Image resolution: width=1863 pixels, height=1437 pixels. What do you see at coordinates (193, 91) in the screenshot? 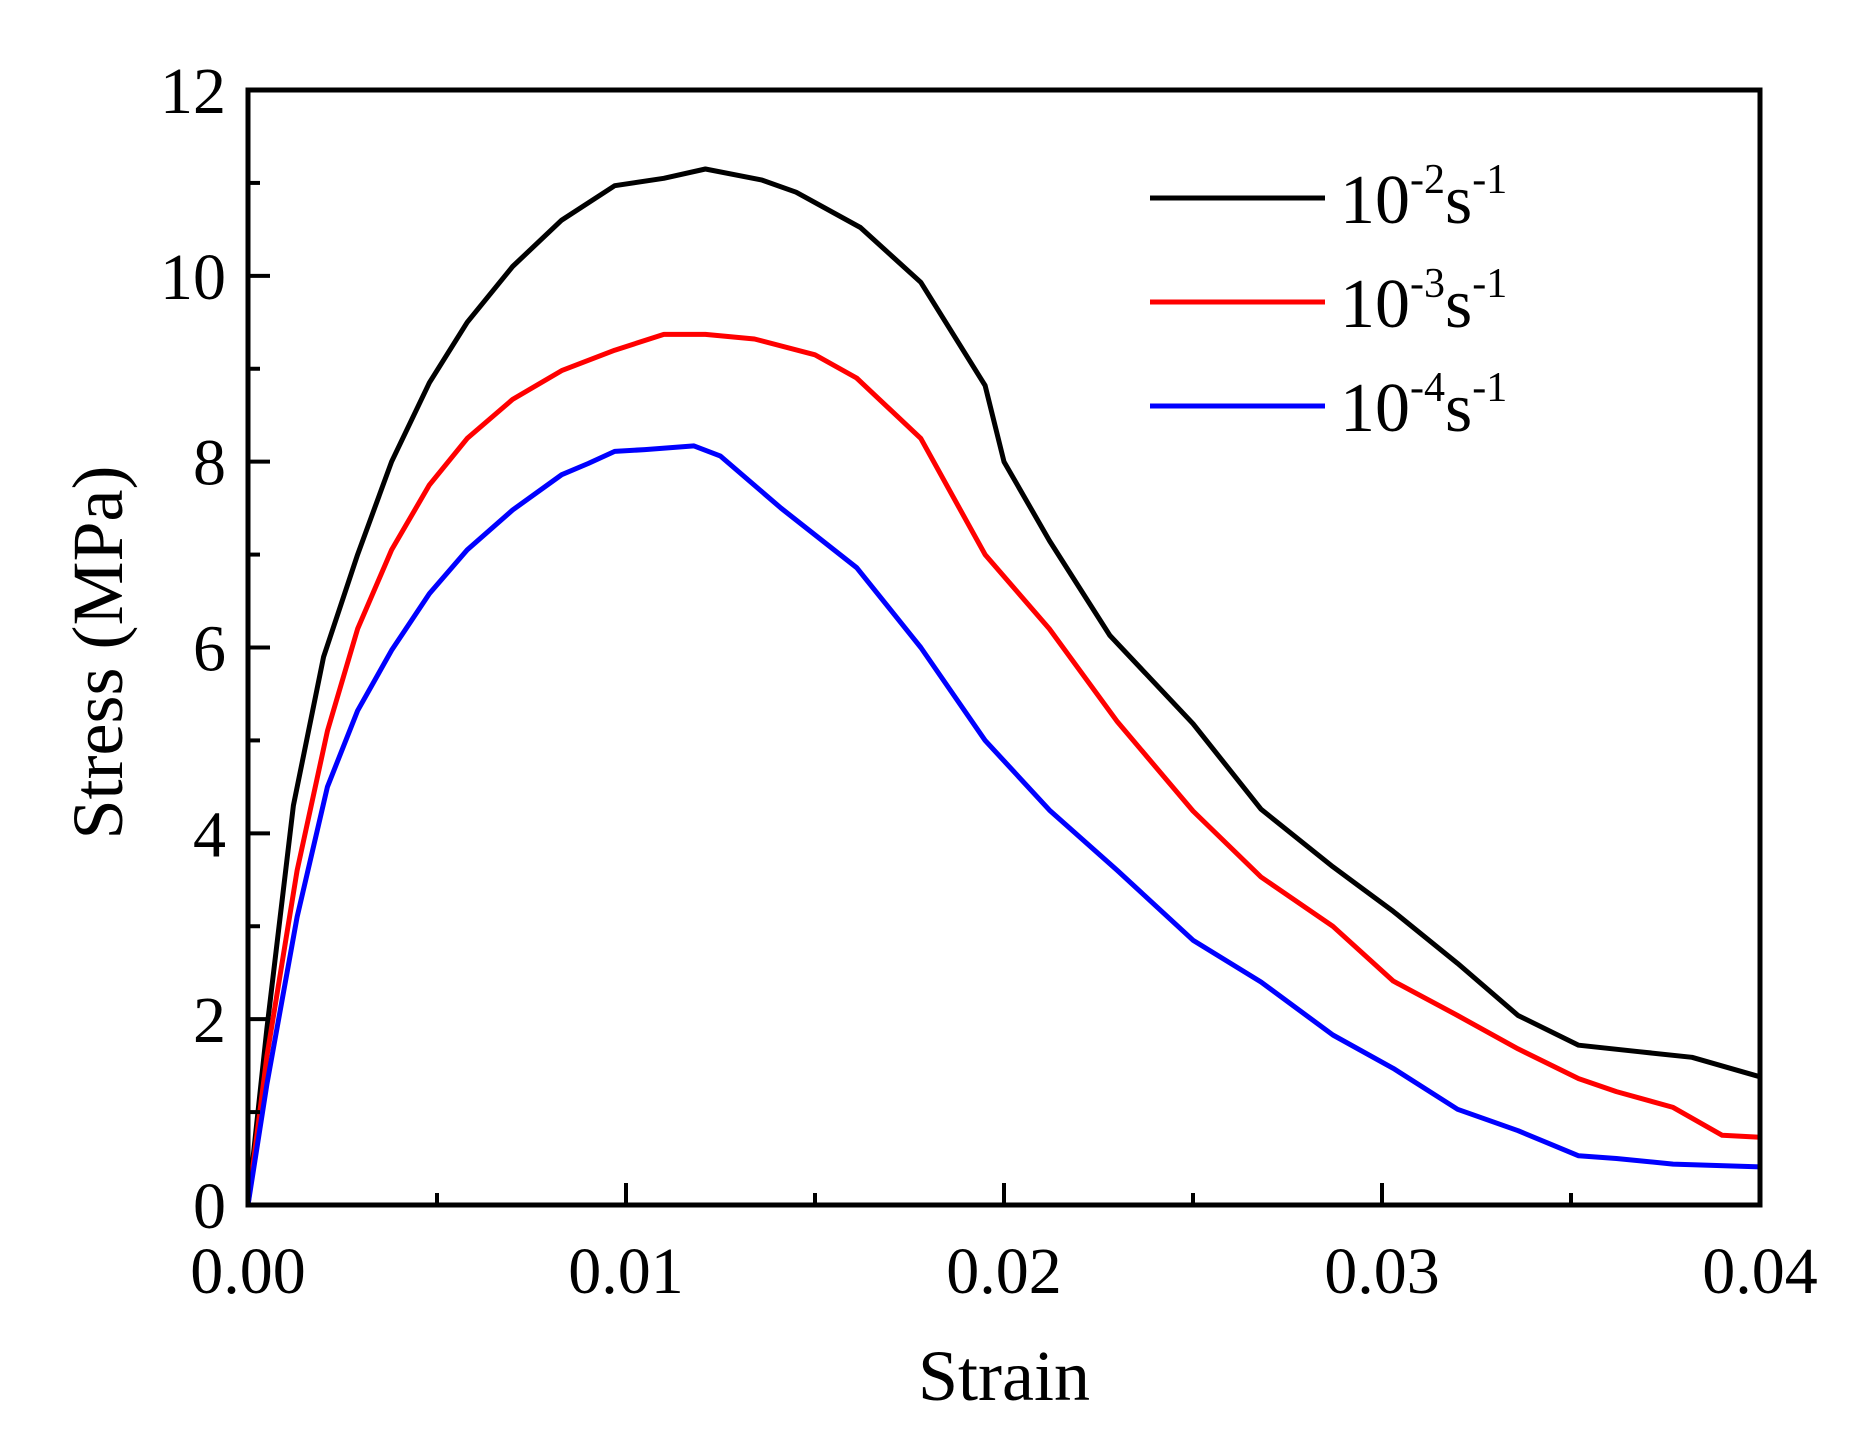
I see `y-tick-label: 12` at bounding box center [193, 91].